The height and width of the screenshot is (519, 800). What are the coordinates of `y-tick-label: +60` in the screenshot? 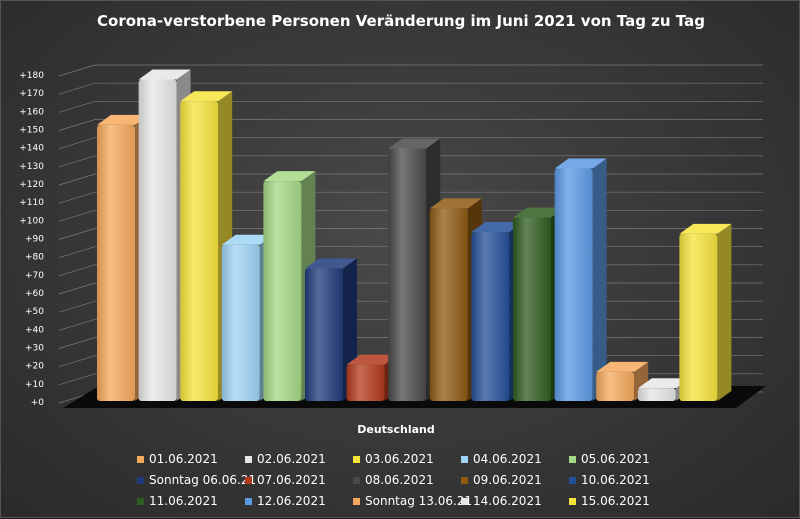 It's located at (34, 294).